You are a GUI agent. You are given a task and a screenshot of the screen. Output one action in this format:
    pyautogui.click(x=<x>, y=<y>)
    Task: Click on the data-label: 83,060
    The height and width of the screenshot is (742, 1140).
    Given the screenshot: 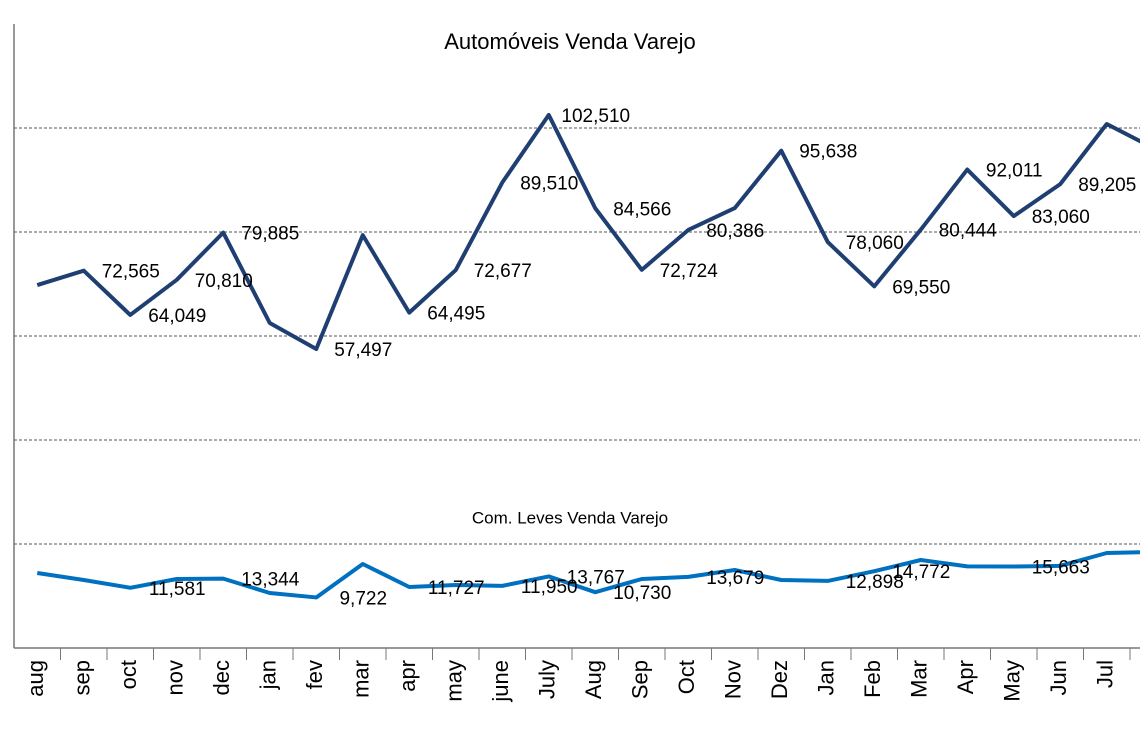 What is the action you would take?
    pyautogui.click(x=1061, y=217)
    